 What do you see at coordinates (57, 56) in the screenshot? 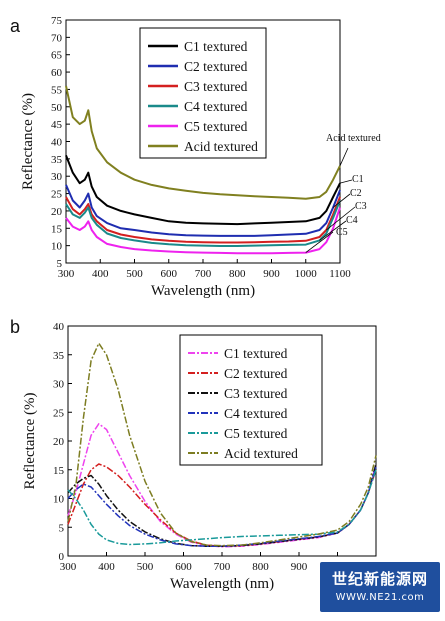
I see `y-tick-label: 65` at bounding box center [57, 56].